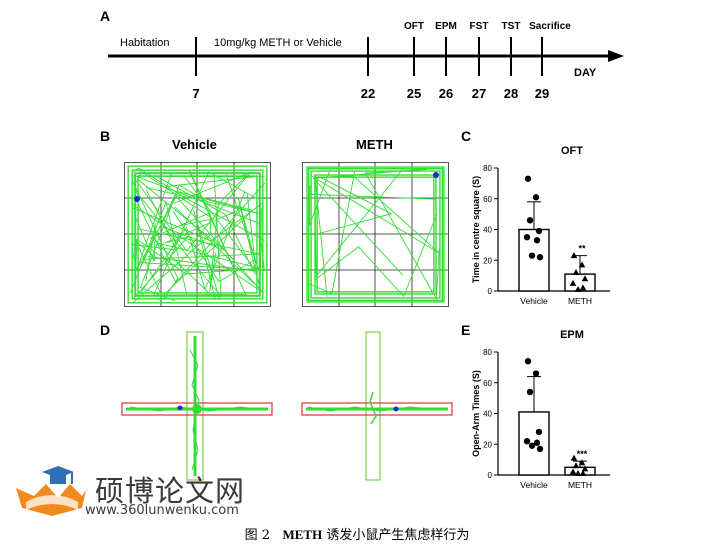 The image size is (714, 547). Describe the element at coordinates (170, 491) in the screenshot. I see `watermark-title: 硕博论文网` at that location.